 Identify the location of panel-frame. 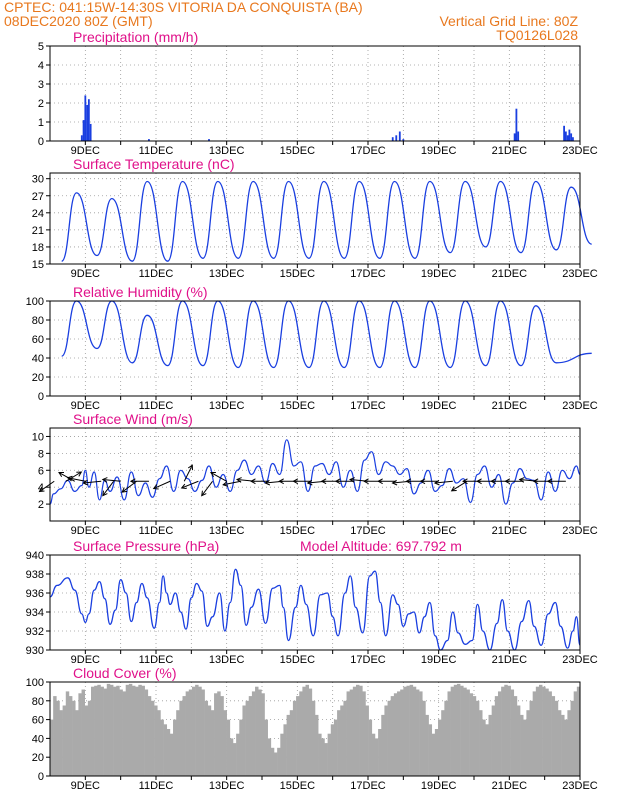
(315, 93).